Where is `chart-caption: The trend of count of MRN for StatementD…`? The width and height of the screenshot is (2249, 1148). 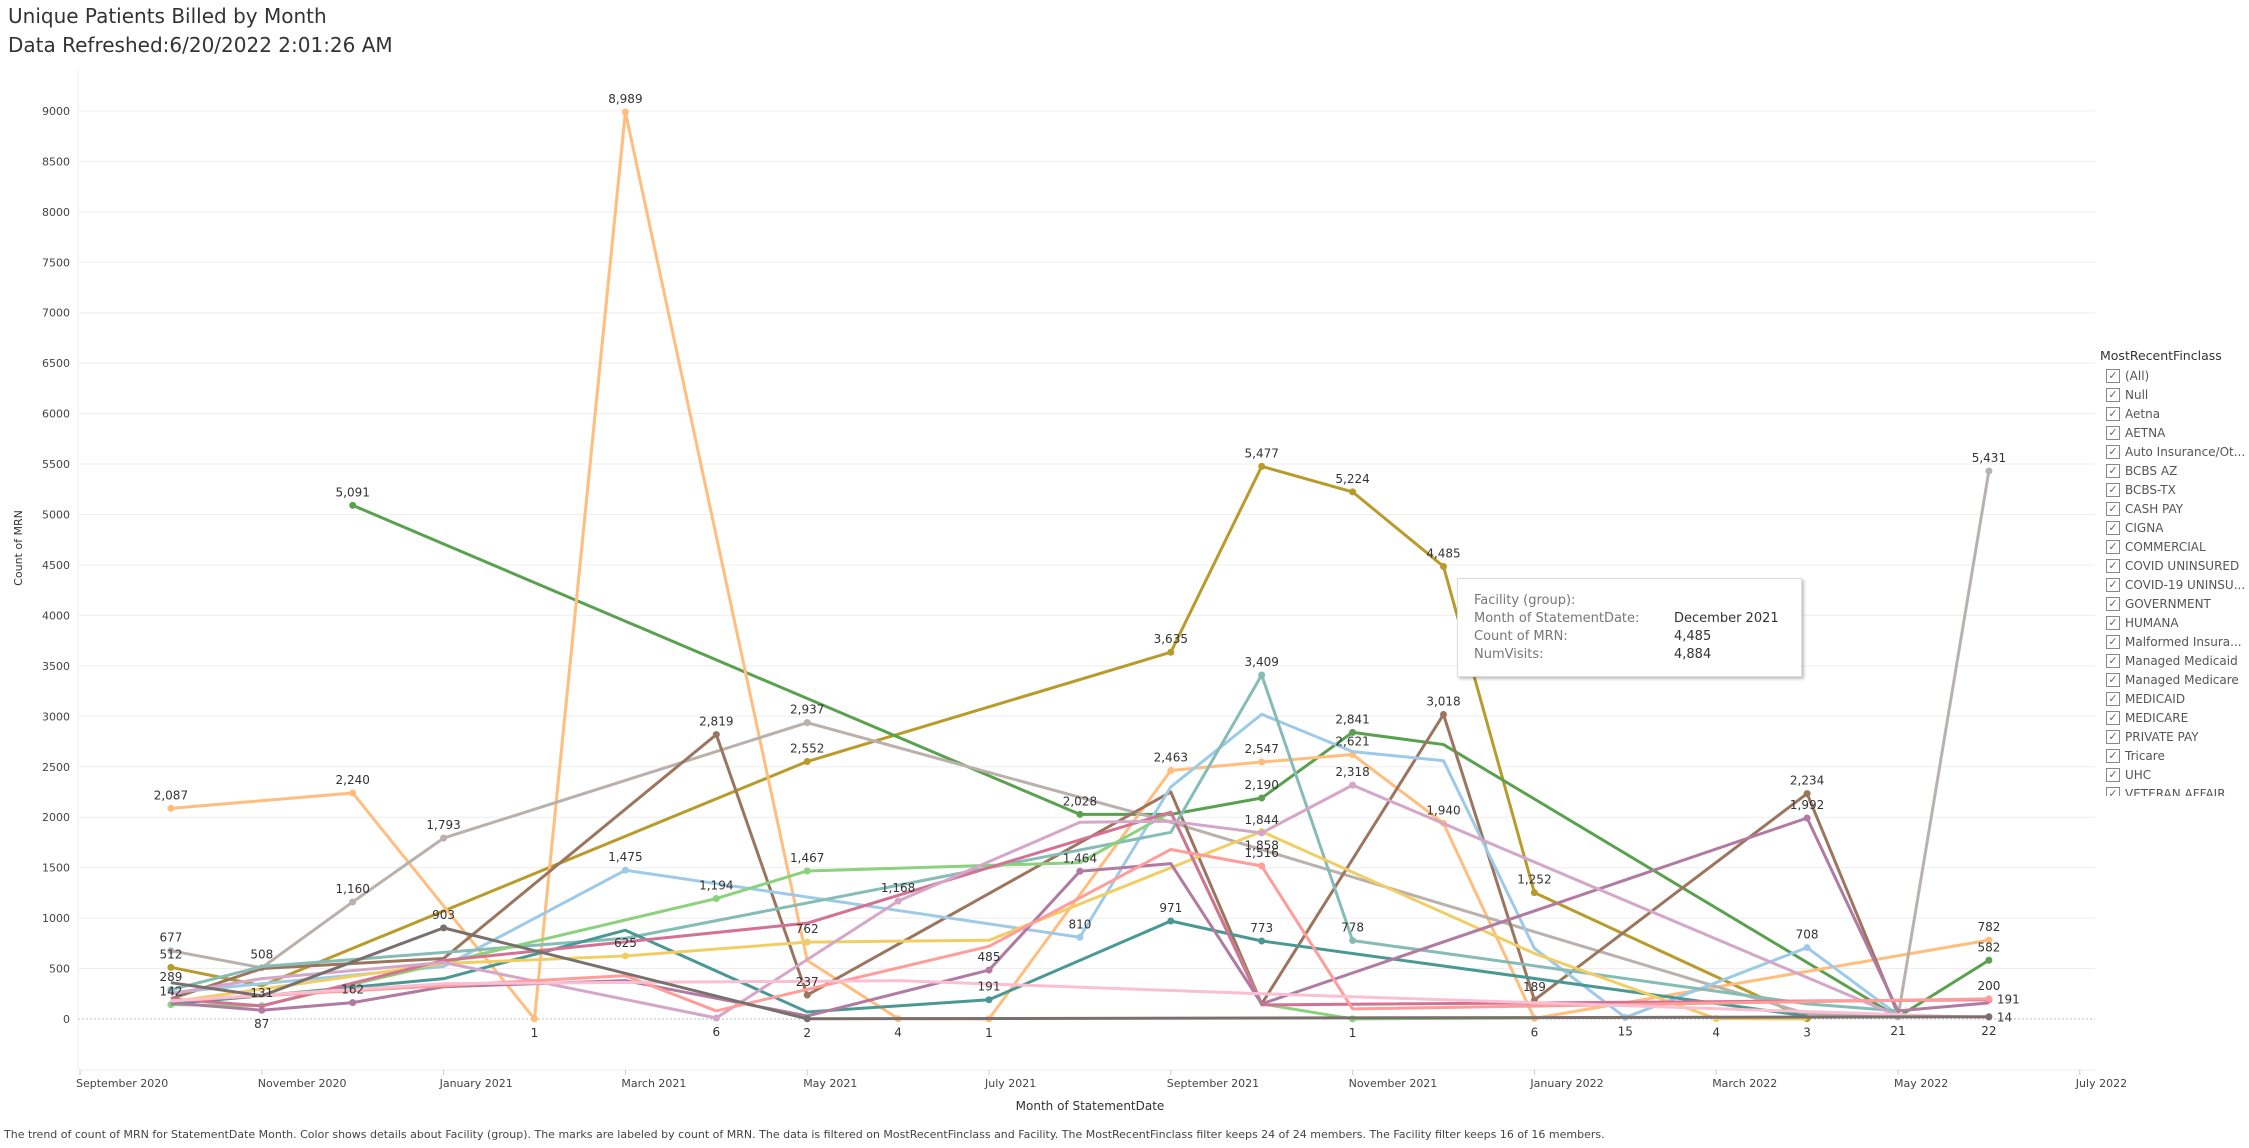 chart-caption: The trend of count of MRN for StatementD… is located at coordinates (804, 1134).